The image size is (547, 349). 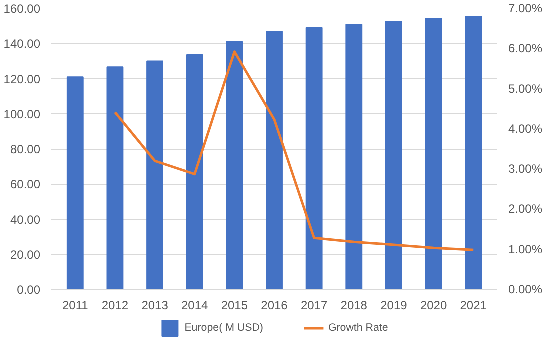 What do you see at coordinates (22, 9) in the screenshot?
I see `y-tick-label: 160.00` at bounding box center [22, 9].